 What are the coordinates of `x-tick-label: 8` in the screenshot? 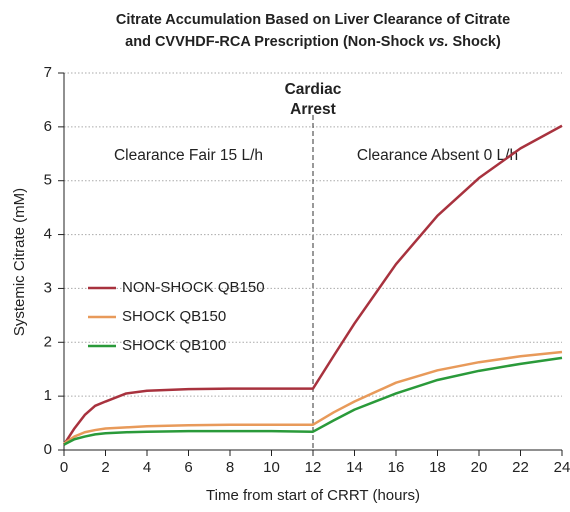 It's located at (230, 467).